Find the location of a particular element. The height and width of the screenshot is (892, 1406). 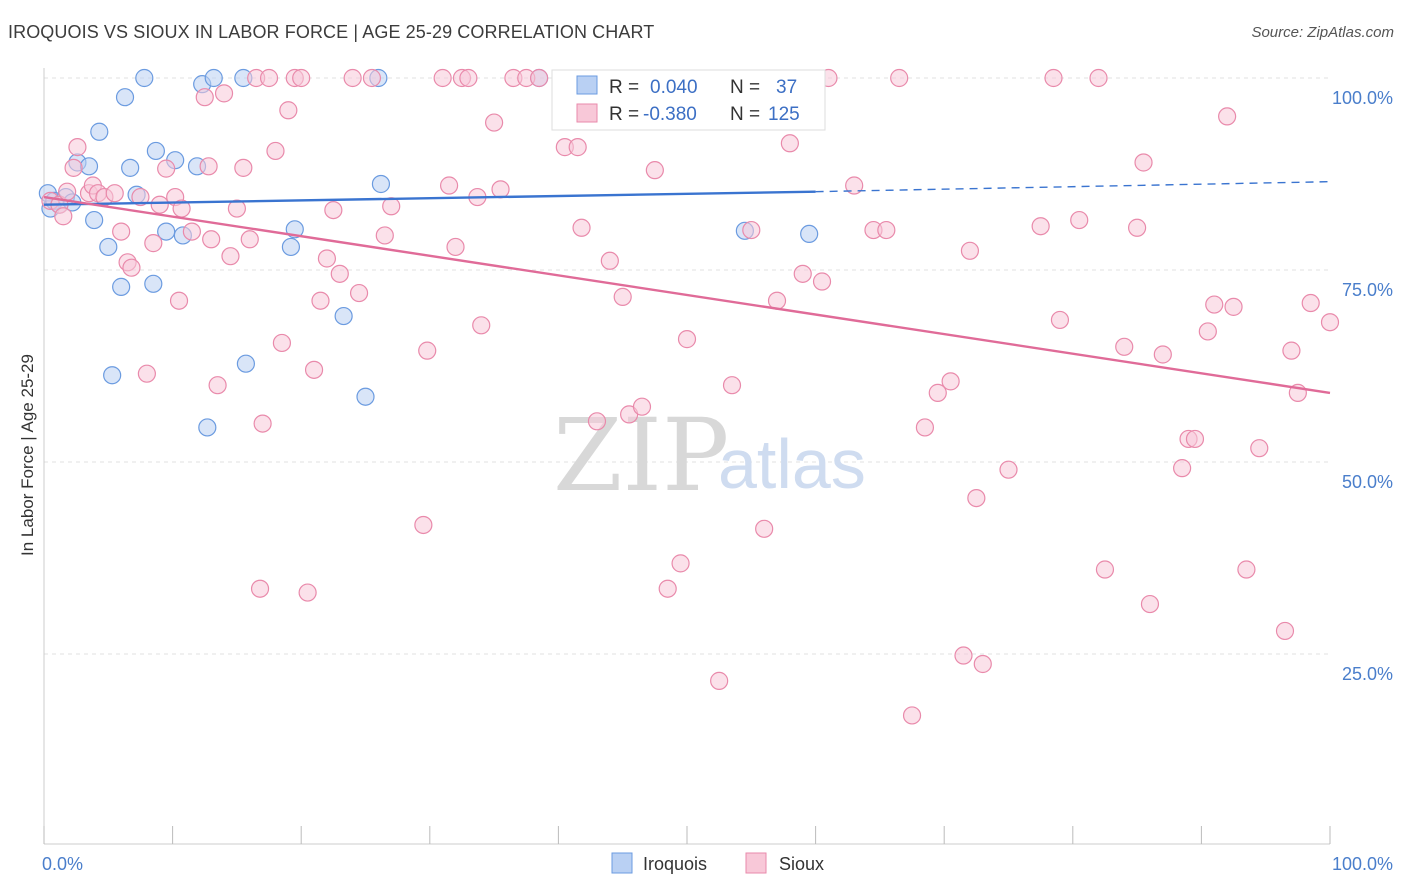

bottom-legend: Iroquois Sioux is located at coordinates (717, 863).